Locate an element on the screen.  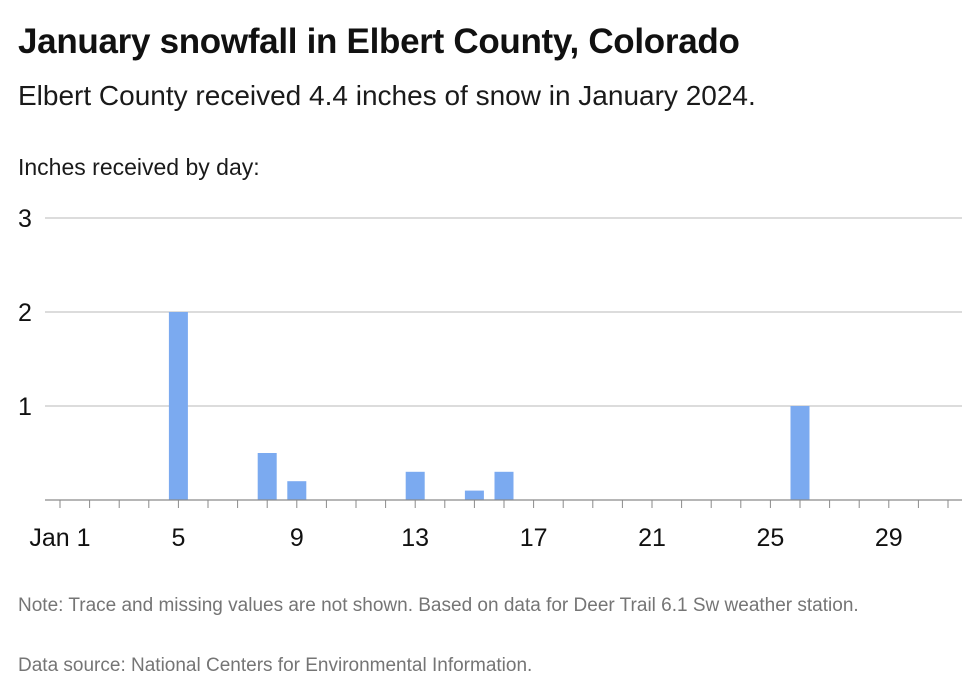
y-tick-label: 2 is located at coordinates (25, 313).